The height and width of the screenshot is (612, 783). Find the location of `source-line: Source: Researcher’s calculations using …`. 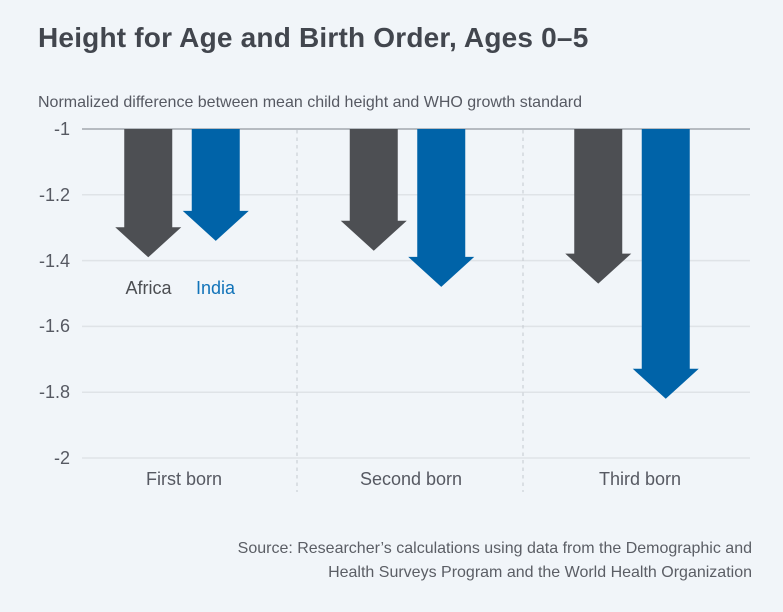

source-line: Source: Researcher’s calculations using … is located at coordinates (494, 548).